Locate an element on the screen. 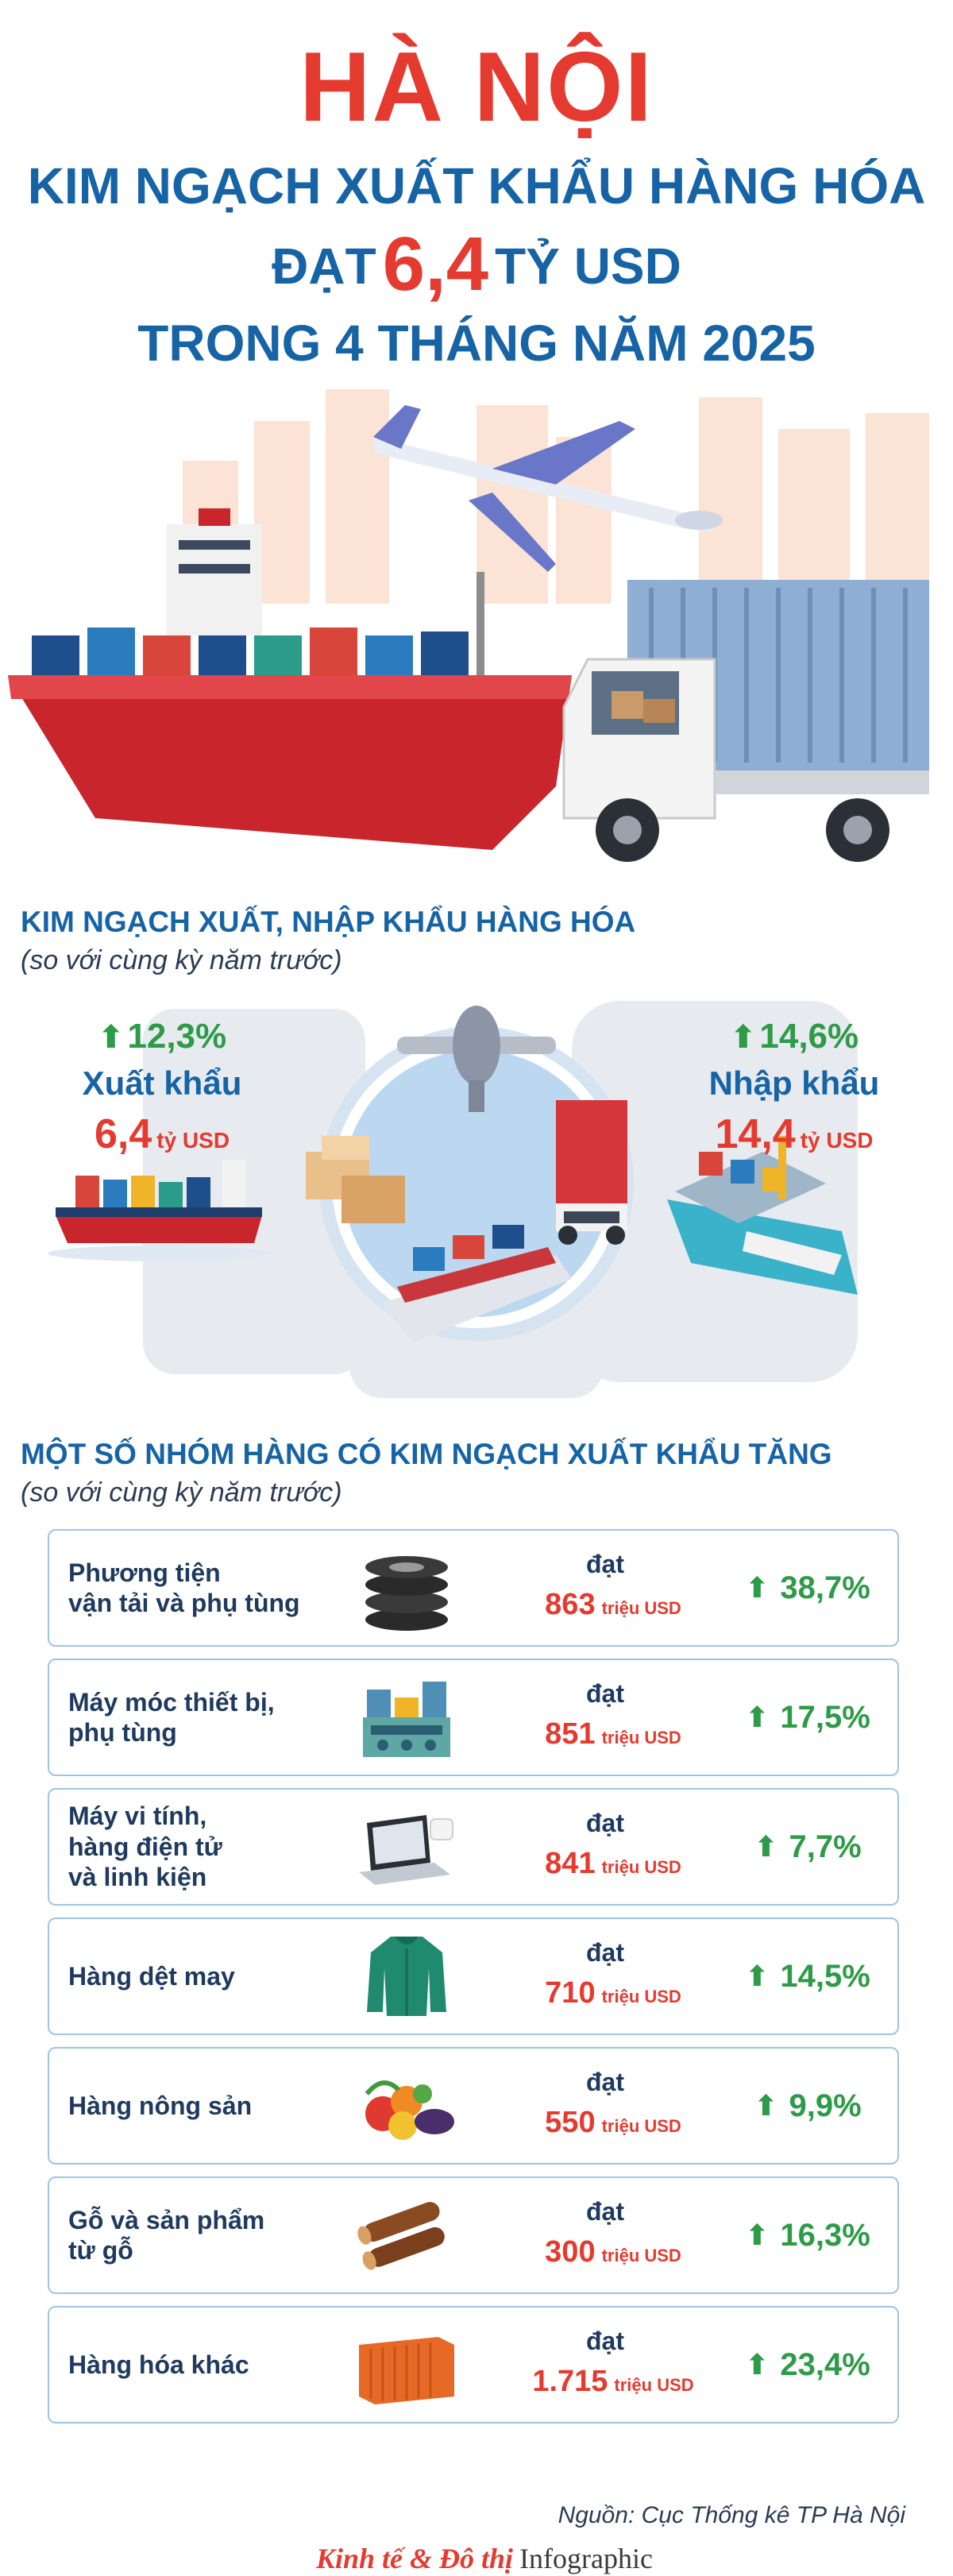 This screenshot has height=2576, width=953. group-amount: 710 triệu USD is located at coordinates (613, 1993).